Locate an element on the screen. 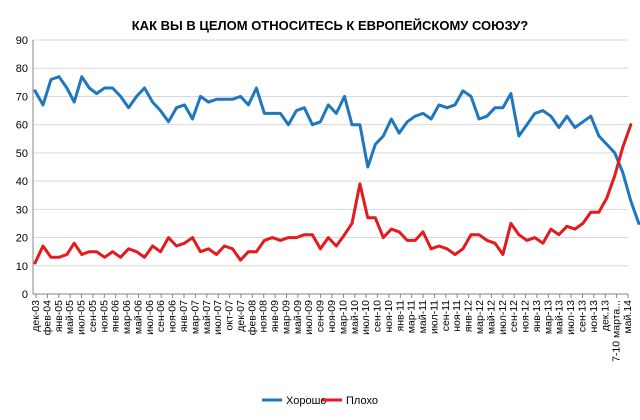 The image size is (640, 420). y-tick-label: 40 is located at coordinates (22, 182).